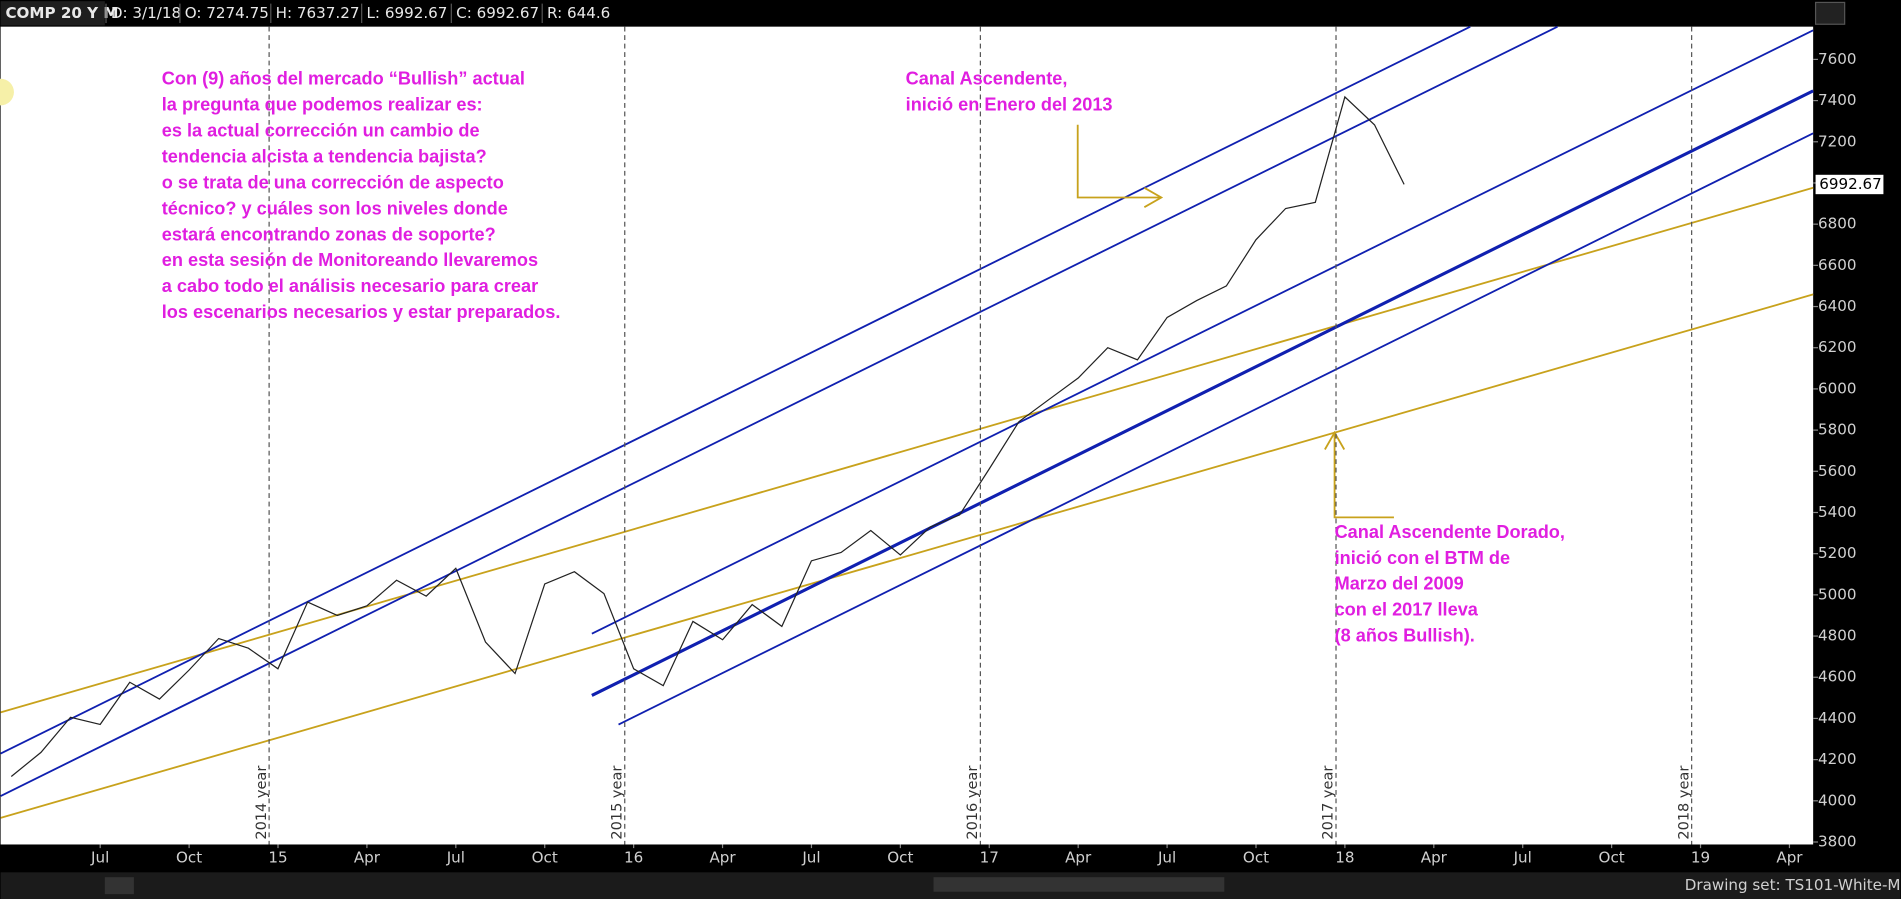 The width and height of the screenshot is (1901, 899). I want to click on annotation: Canal Ascendente,, so click(987, 79).